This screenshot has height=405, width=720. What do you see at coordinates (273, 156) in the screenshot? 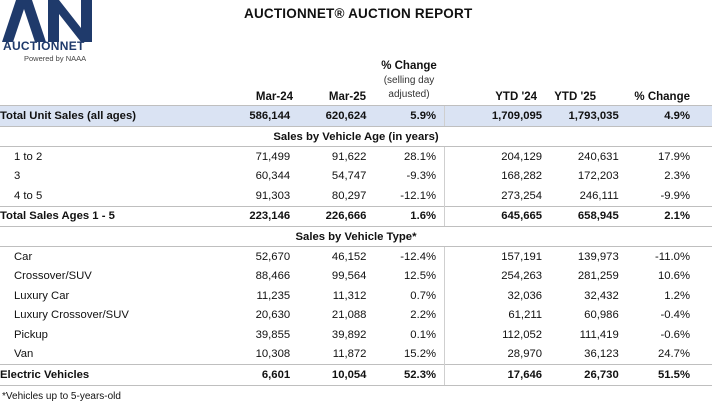
I see `cell-mar24: 71,499` at bounding box center [273, 156].